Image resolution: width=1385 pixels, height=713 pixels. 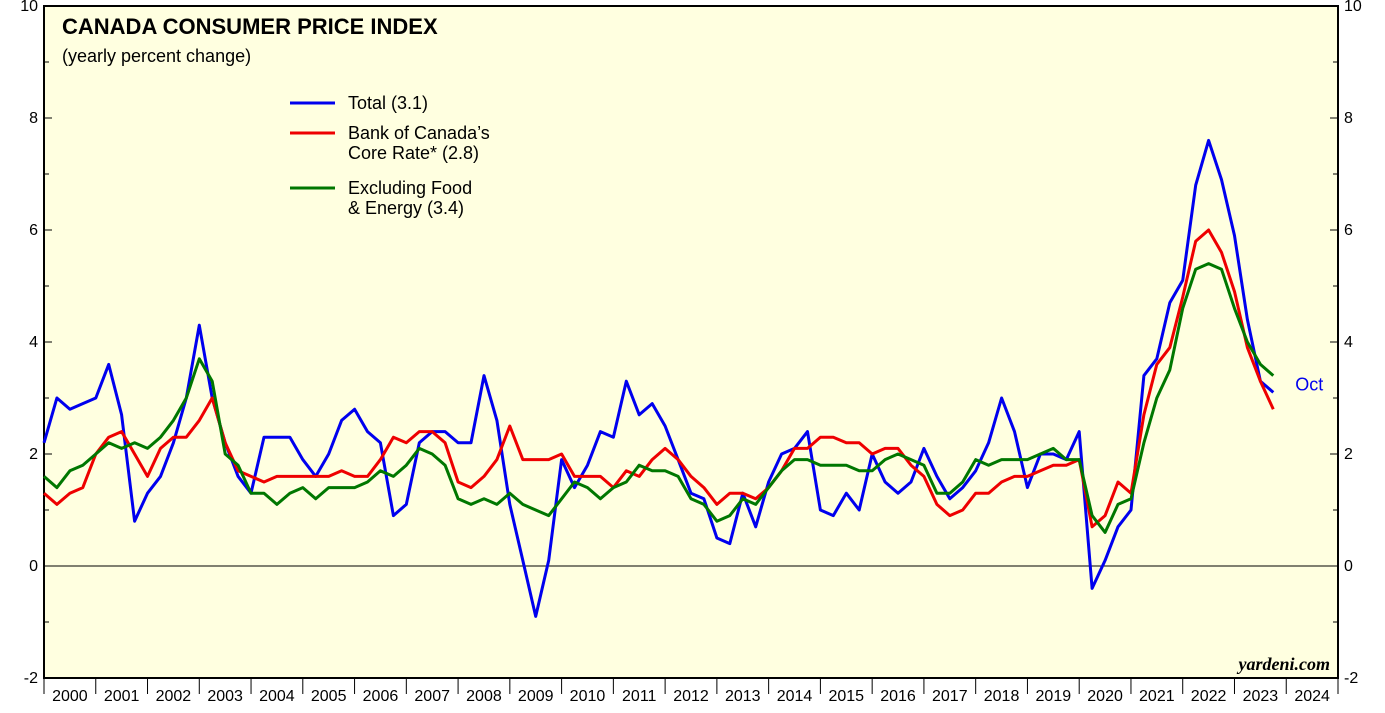 I want to click on y-tick-label: 6, so click(x=33, y=230).